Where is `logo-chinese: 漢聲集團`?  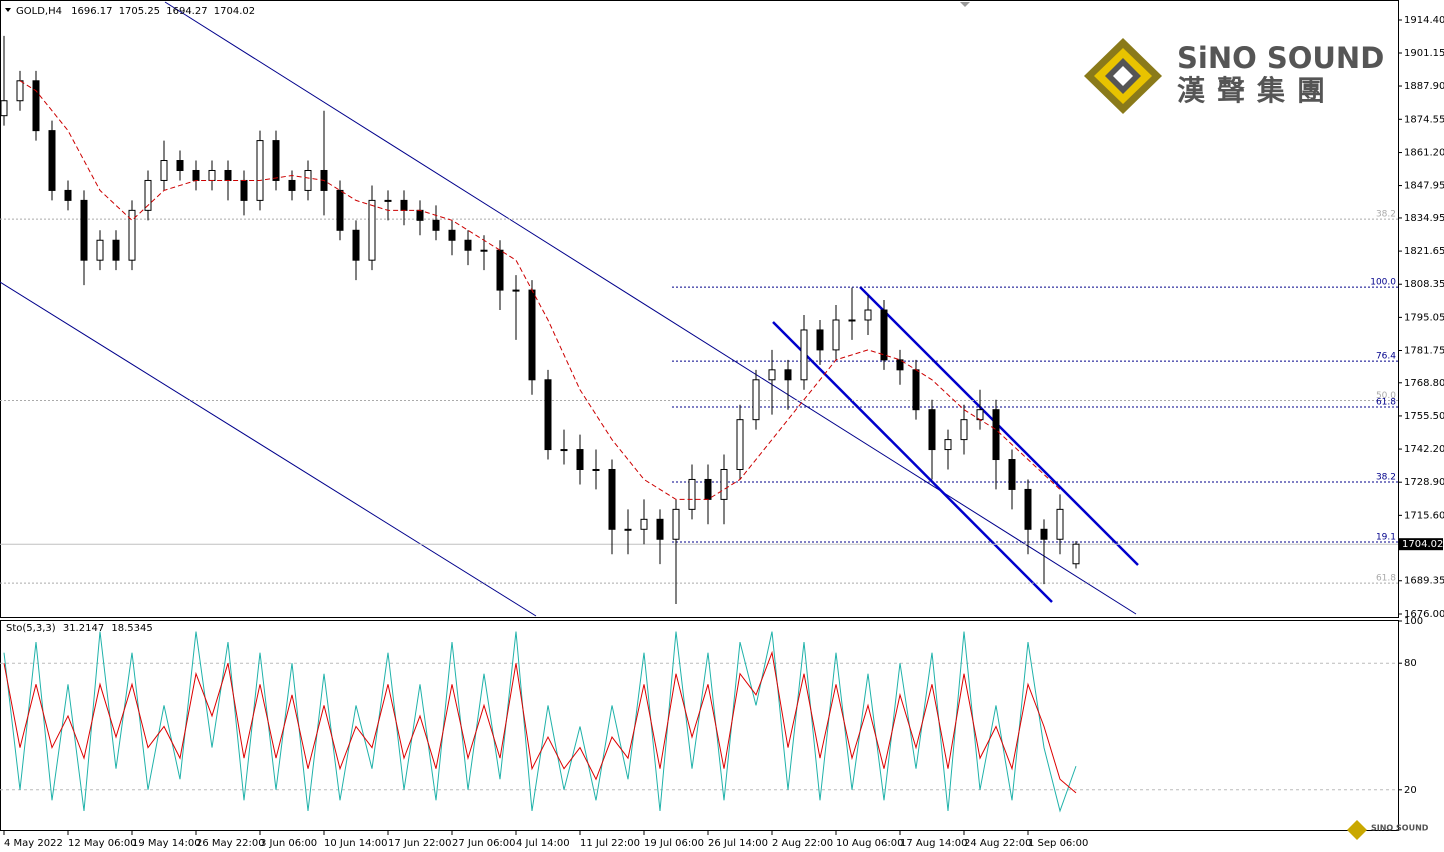
logo-chinese: 漢聲集團 is located at coordinates (1257, 90).